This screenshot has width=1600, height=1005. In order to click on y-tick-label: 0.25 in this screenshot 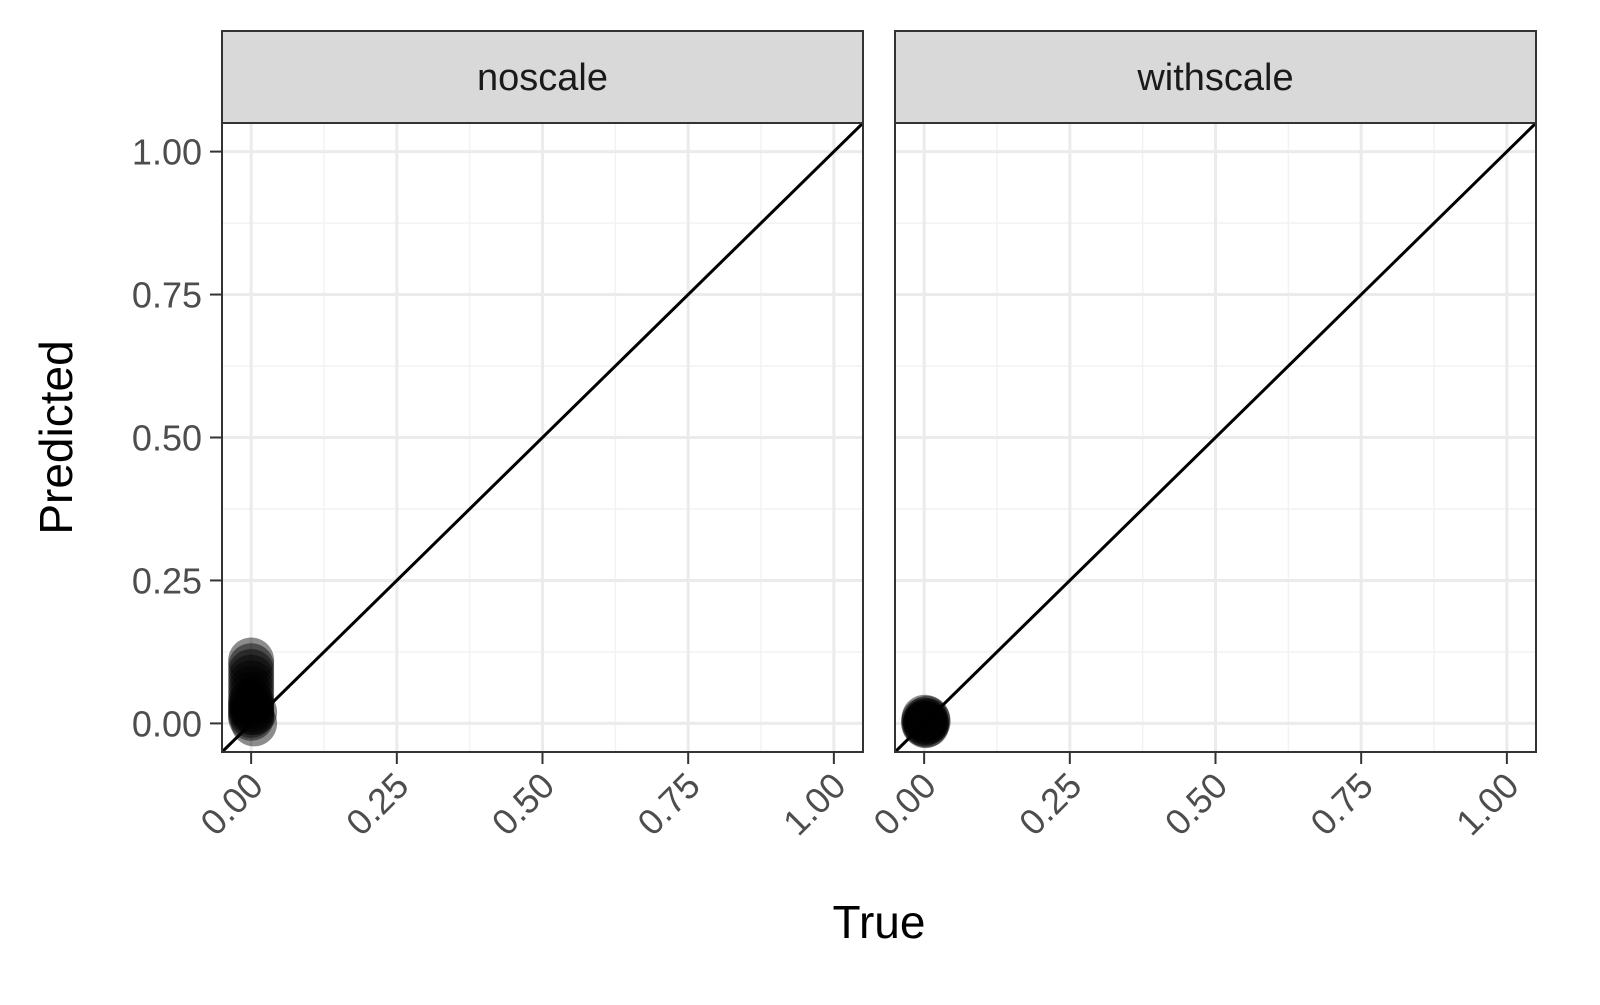, I will do `click(167, 580)`.